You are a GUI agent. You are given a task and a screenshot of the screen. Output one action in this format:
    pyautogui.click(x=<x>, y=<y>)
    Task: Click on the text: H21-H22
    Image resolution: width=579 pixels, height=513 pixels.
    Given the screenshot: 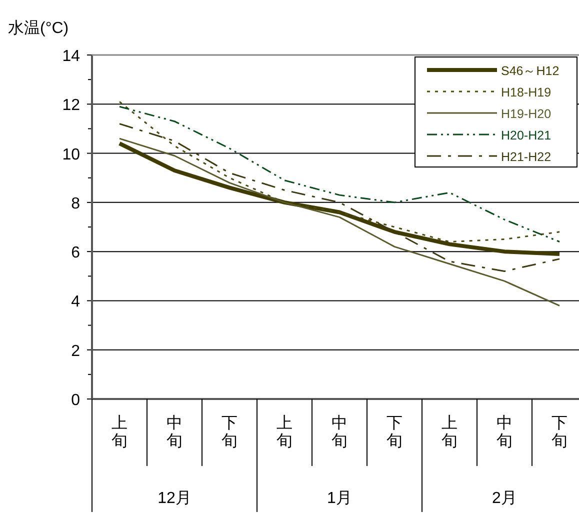 What is the action you would take?
    pyautogui.click(x=526, y=157)
    